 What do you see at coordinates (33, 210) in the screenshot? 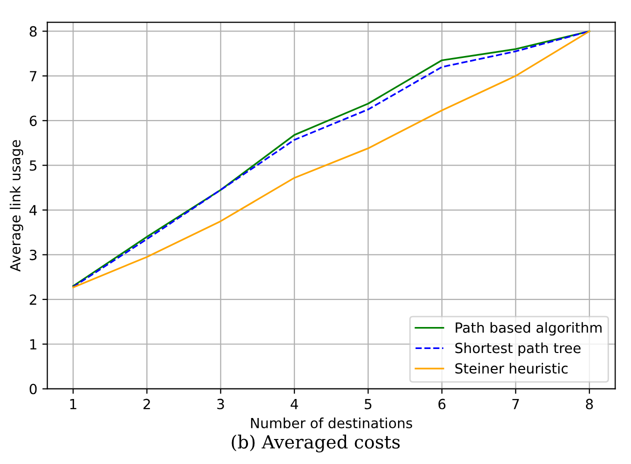
I see `y-tick-label: 4` at bounding box center [33, 210].